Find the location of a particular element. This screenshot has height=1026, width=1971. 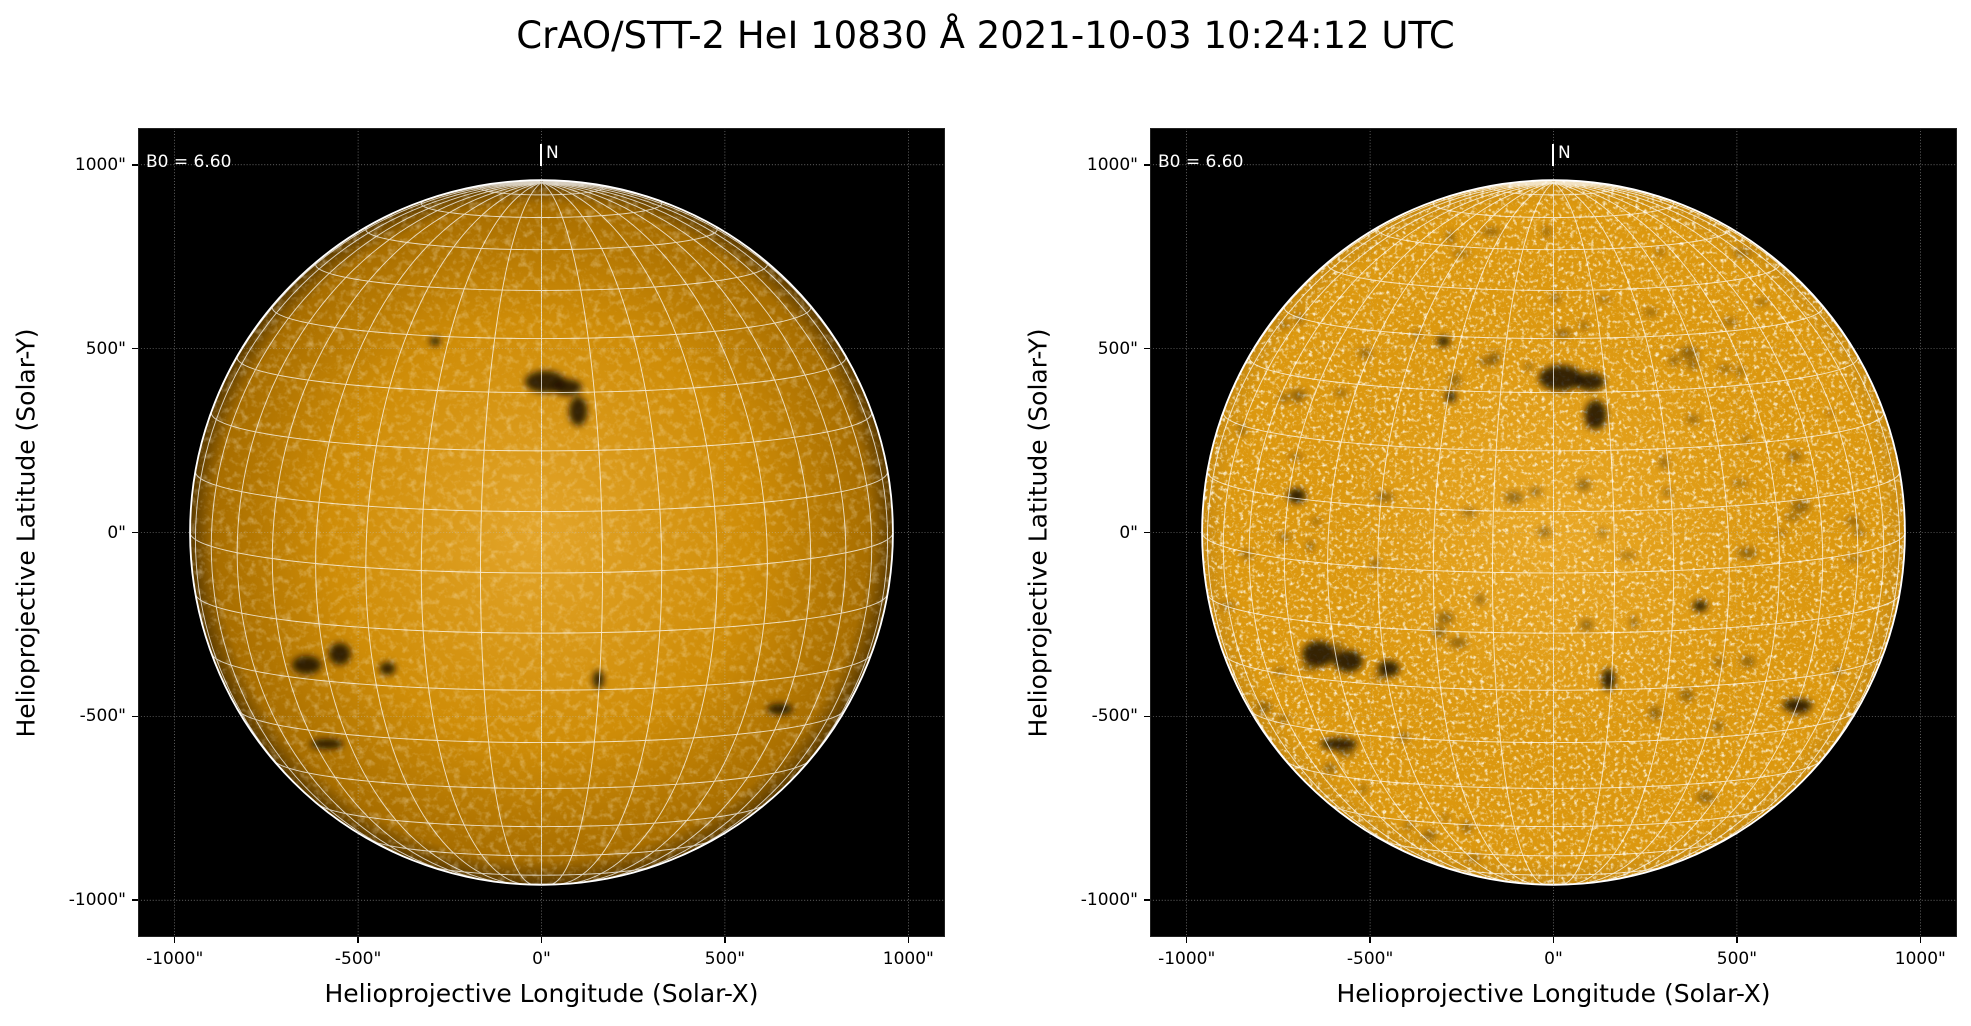

x-tick-label: 1000" is located at coordinates (1920, 959).